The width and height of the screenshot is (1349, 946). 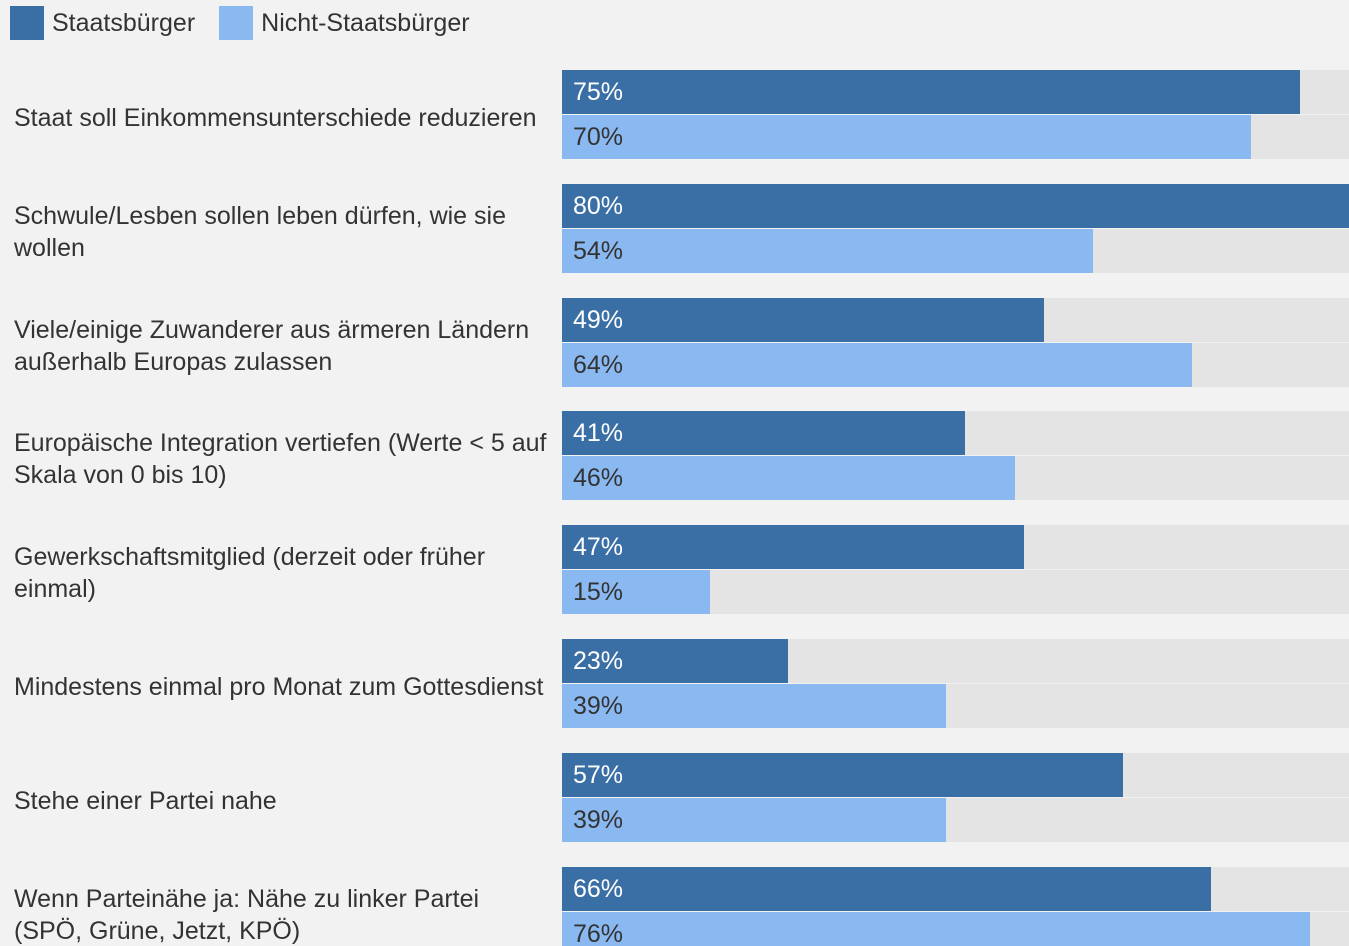 I want to click on legend-label-citizen: Staatsbürger, so click(x=124, y=22).